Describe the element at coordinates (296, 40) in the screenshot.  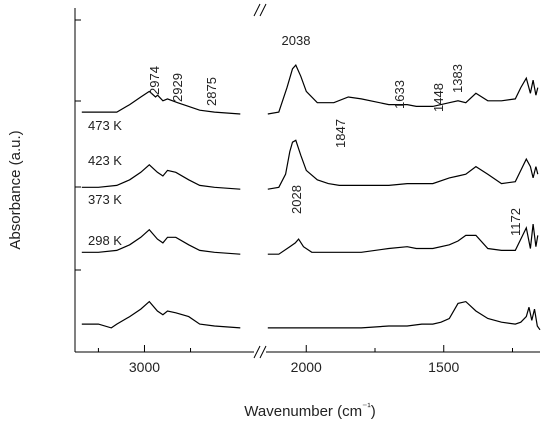
I see `peak-label: 2038` at that location.